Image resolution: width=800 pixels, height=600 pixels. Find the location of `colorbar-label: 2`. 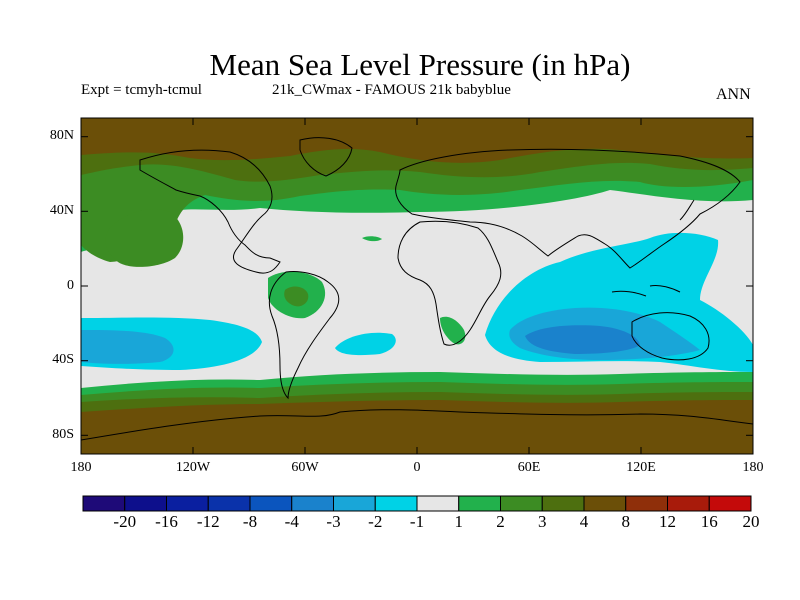

colorbar-label: 2 is located at coordinates (500, 521).